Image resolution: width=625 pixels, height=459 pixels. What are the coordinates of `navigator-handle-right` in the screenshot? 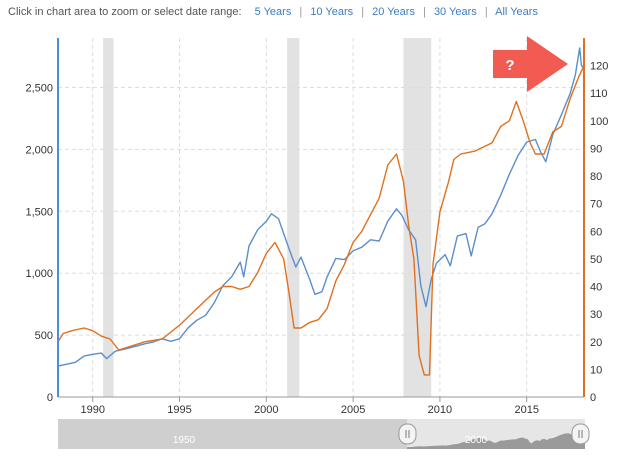 It's located at (580, 434).